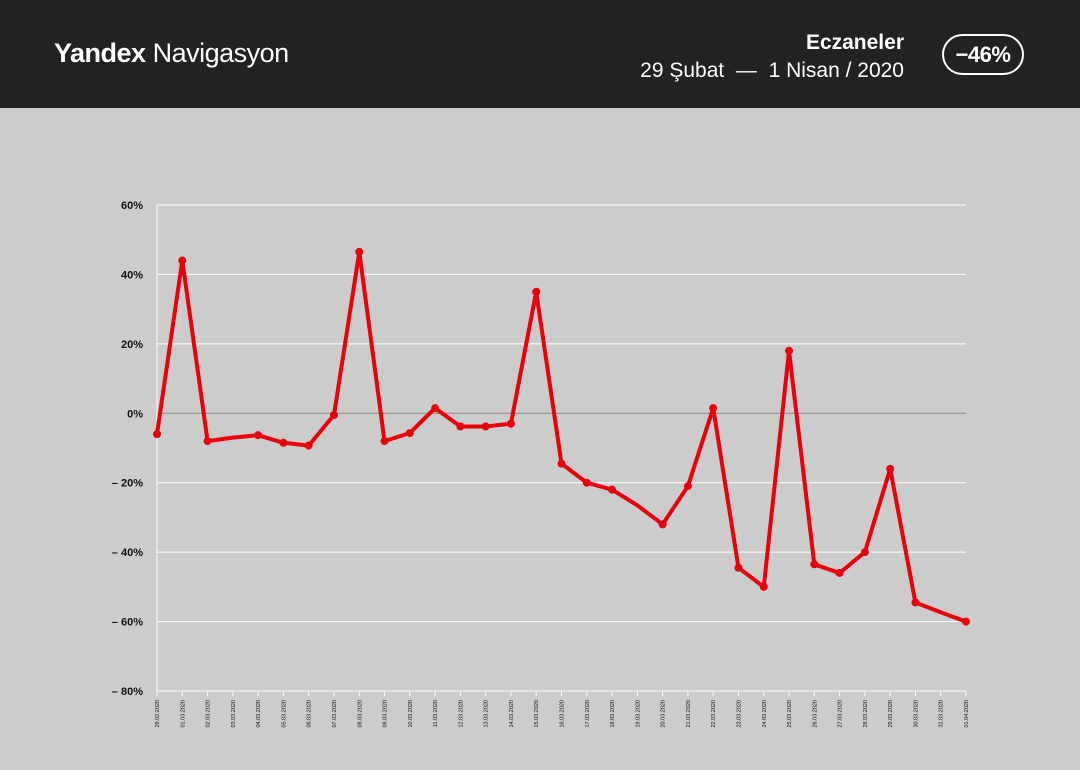 The image size is (1080, 770). I want to click on y-tick-label: 20%, so click(132, 345).